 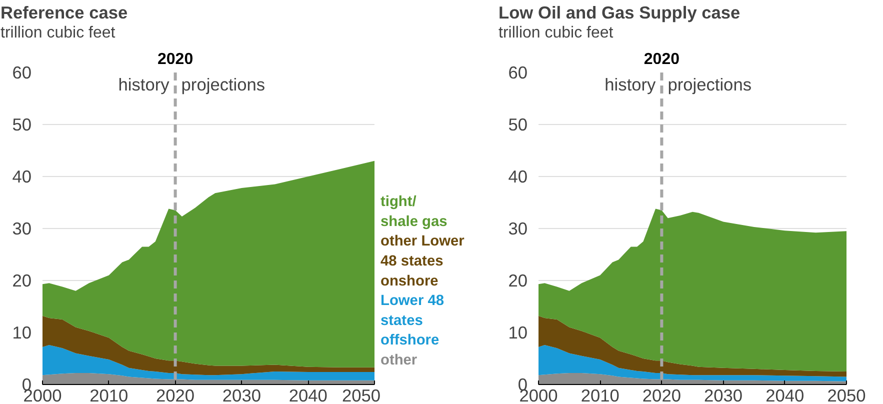 I want to click on series-label: other, so click(x=399, y=360).